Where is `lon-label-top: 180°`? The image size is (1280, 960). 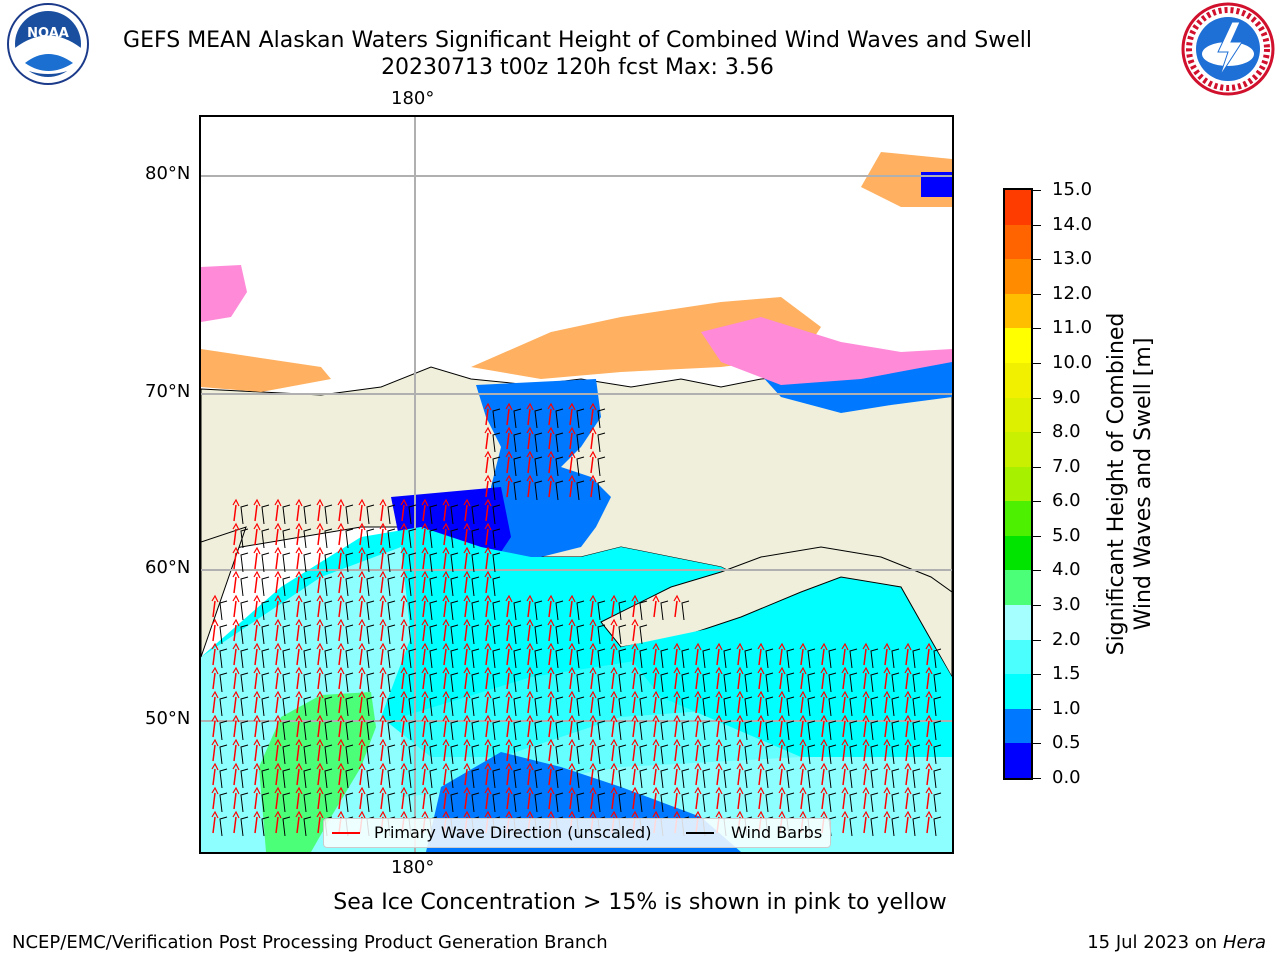
lon-label-top: 180° is located at coordinates (413, 98).